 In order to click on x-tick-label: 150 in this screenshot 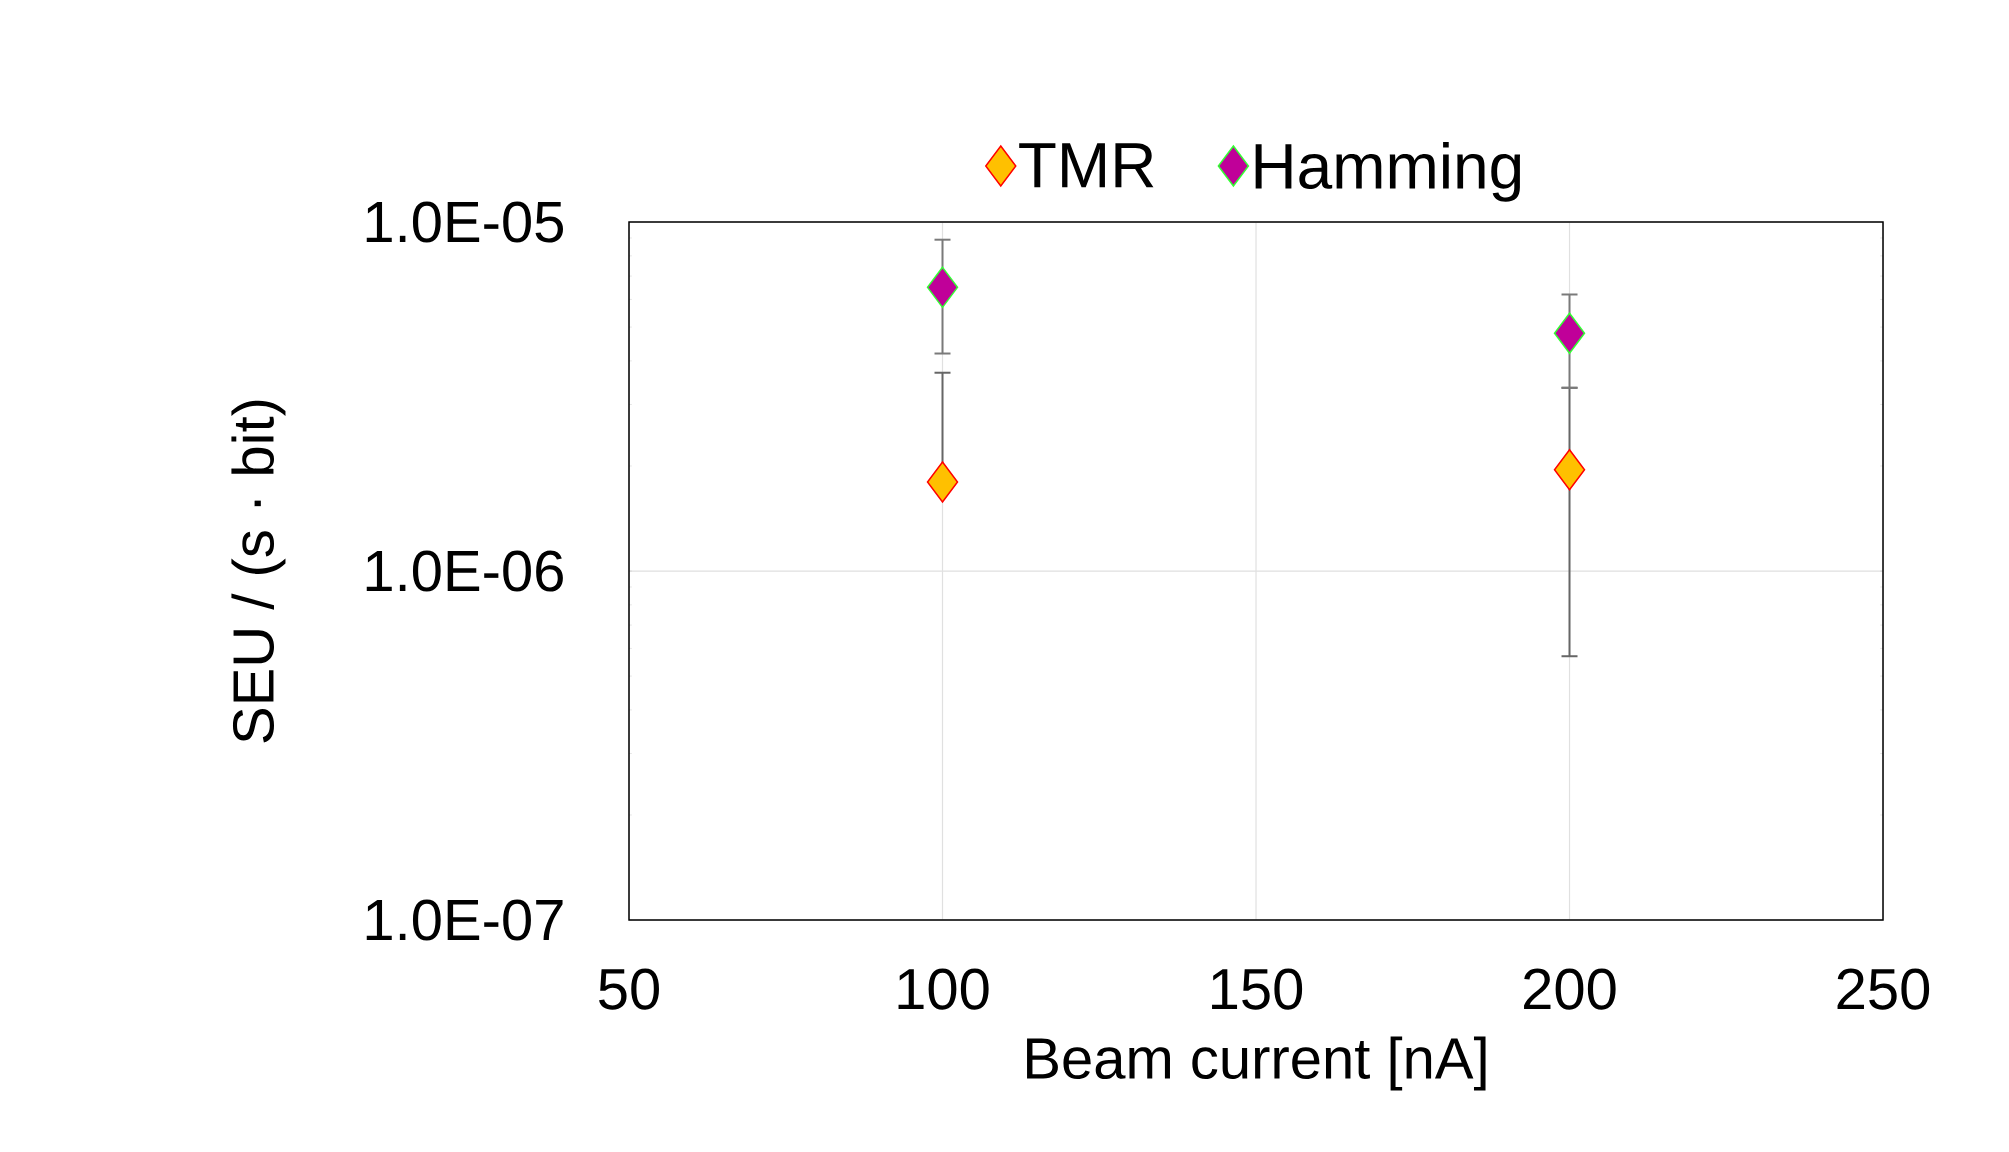, I will do `click(1257, 989)`.